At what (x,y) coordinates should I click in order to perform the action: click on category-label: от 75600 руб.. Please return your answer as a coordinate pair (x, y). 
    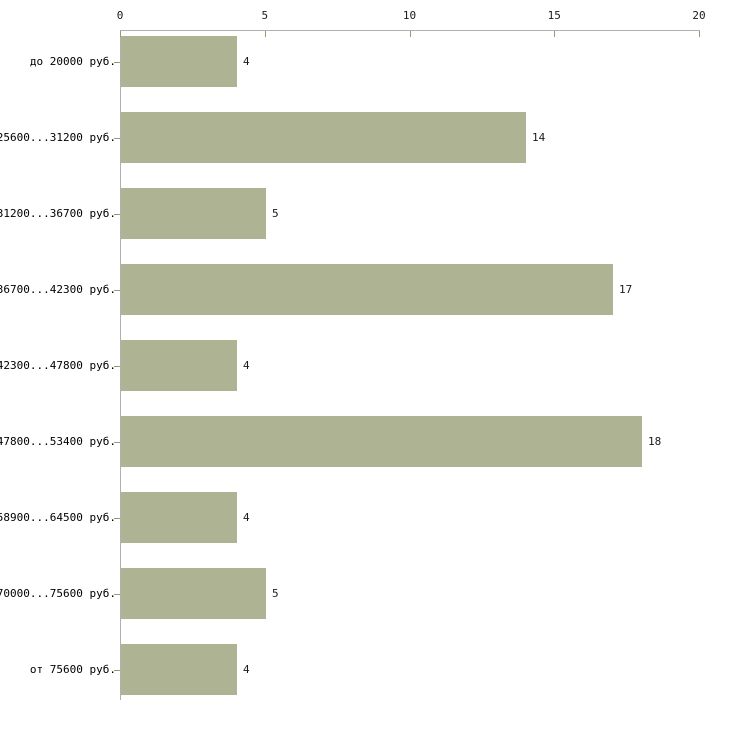
    Looking at the image, I should click on (72, 669).